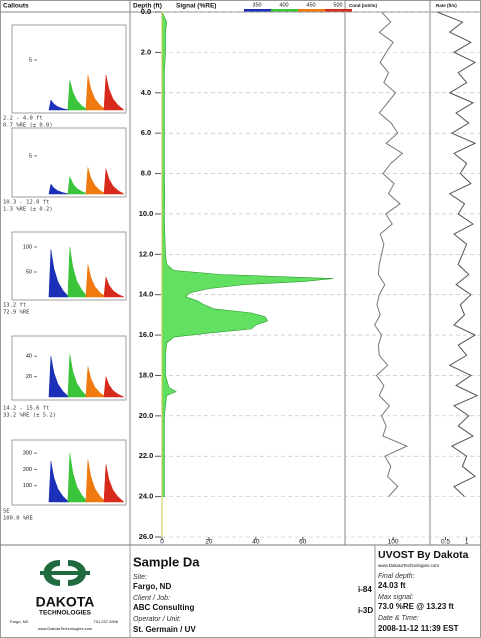 Image resolution: width=481 pixels, height=638 pixels. Describe the element at coordinates (146, 496) in the screenshot. I see `depth-tick-label: 24.0` at that location.